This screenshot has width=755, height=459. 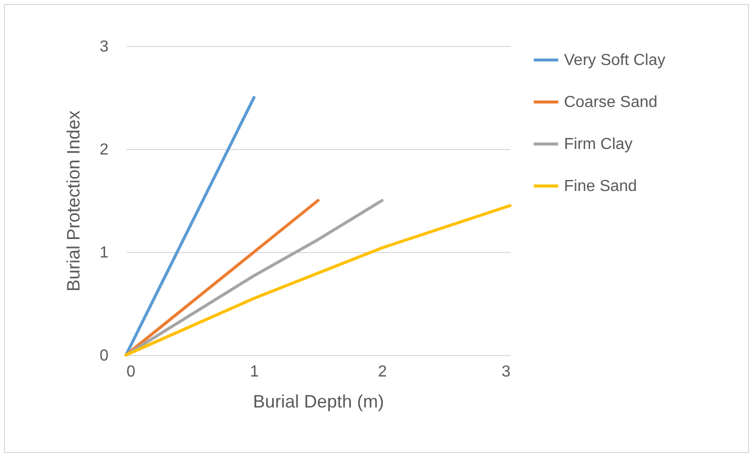 I want to click on x-tick-label: 0, so click(x=131, y=372).